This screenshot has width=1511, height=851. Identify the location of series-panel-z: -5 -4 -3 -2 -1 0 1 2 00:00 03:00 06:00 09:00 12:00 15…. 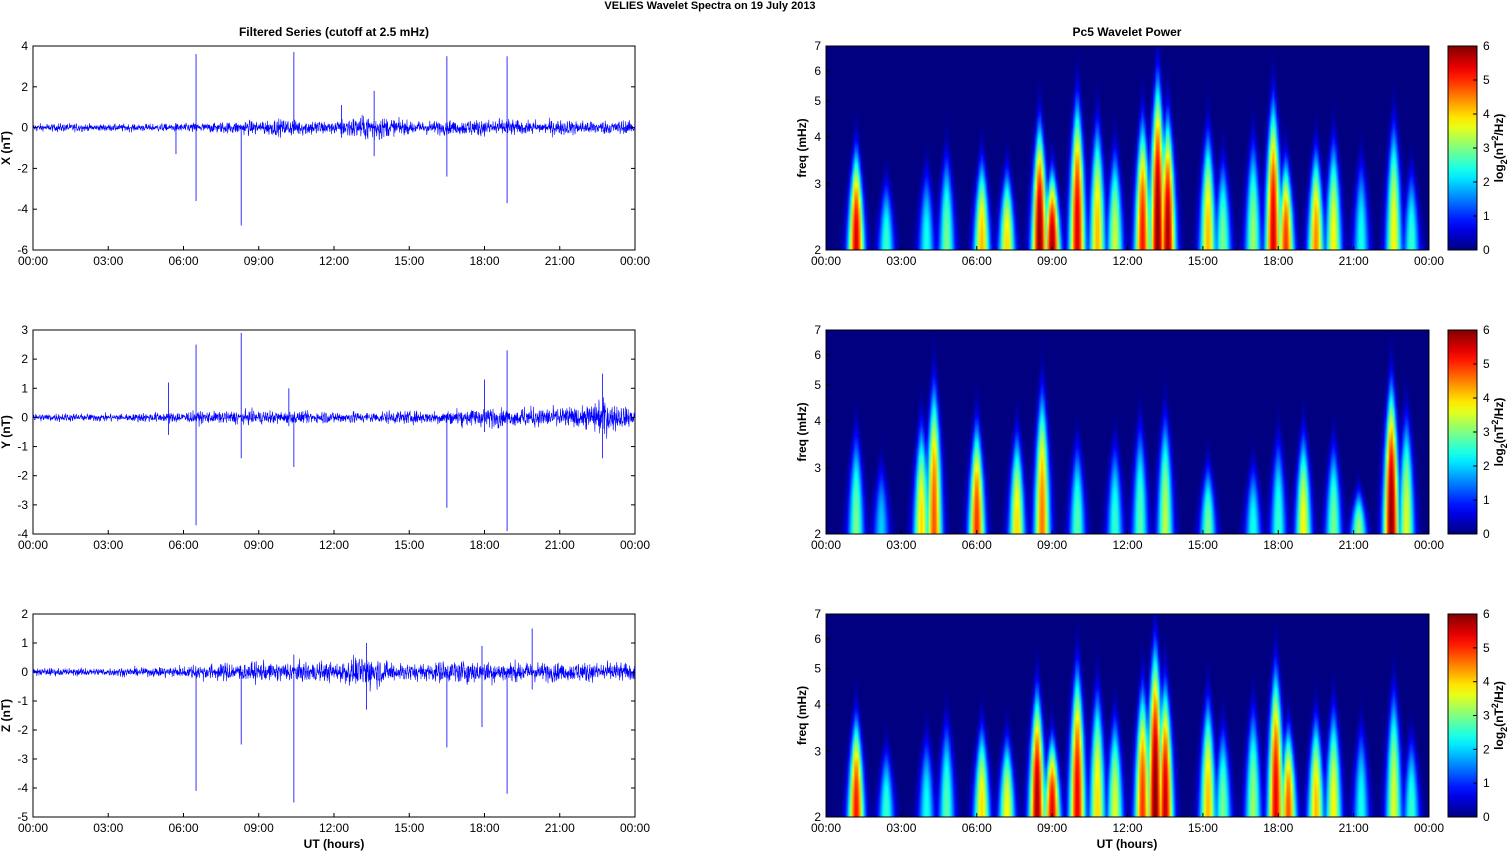
(325, 721).